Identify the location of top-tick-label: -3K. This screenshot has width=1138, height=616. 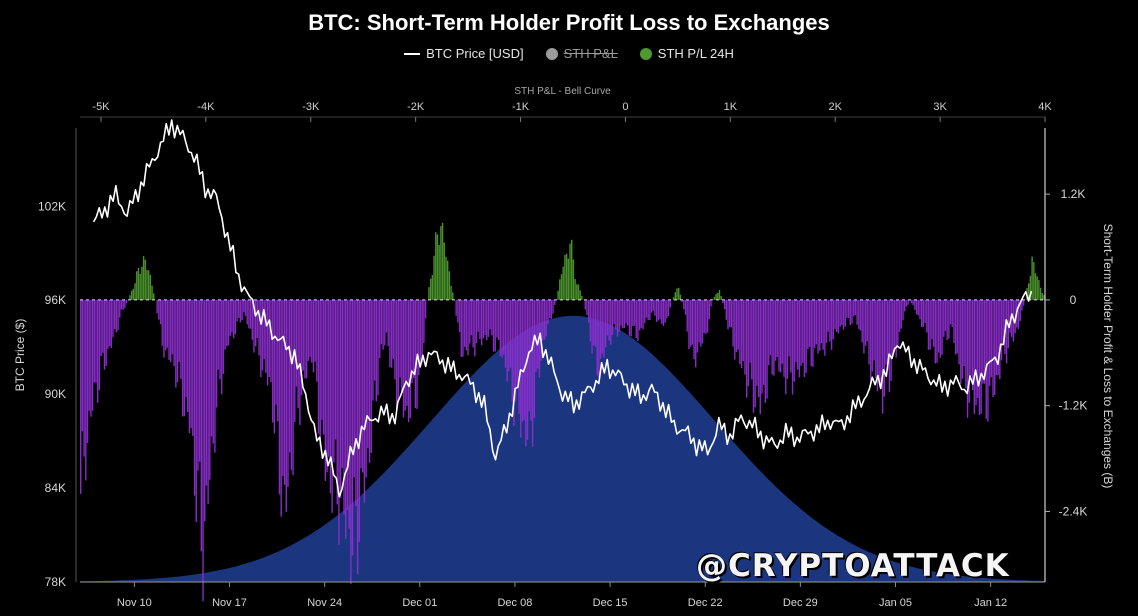
(311, 107).